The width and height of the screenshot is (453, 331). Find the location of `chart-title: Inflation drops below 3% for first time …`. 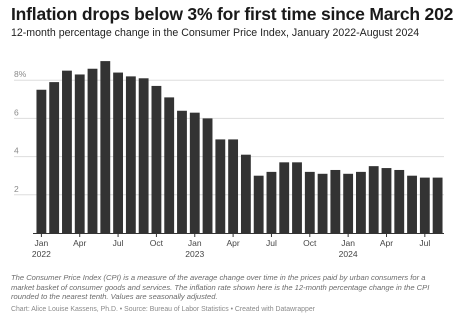

chart-title: Inflation drops below 3% for first time … is located at coordinates (232, 14).